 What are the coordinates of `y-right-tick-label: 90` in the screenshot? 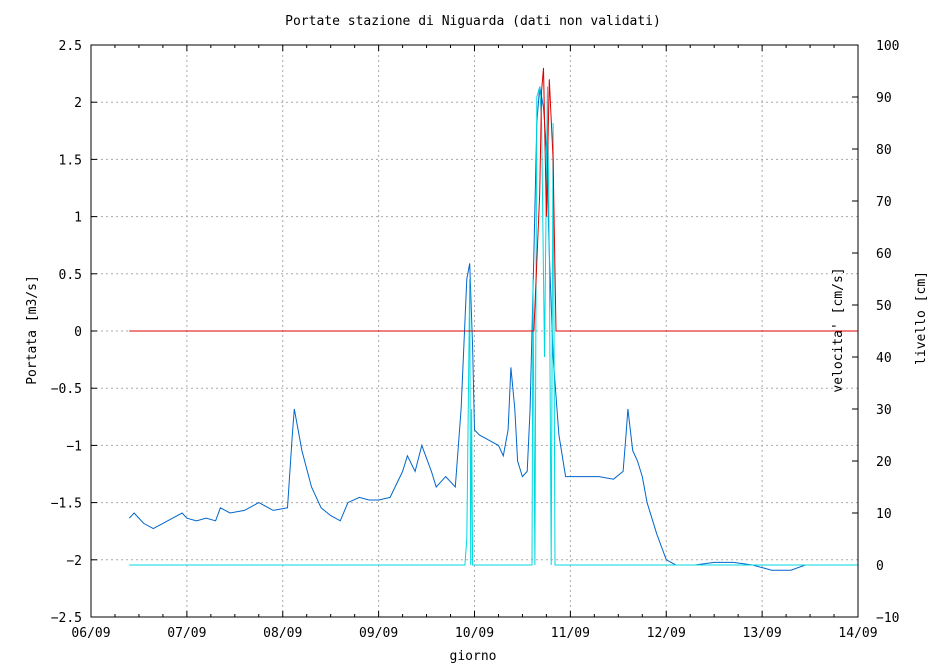 It's located at (884, 98).